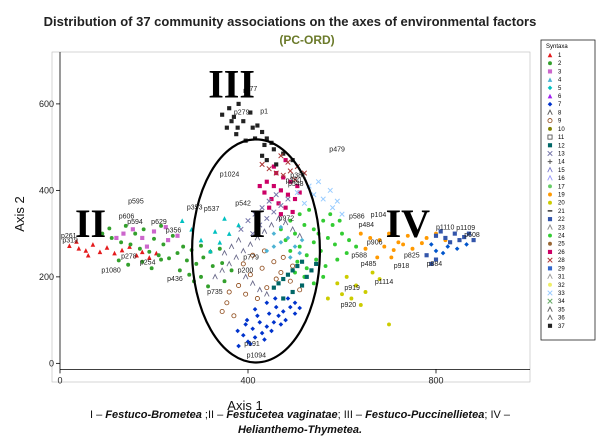 This screenshot has width=600, height=443. I want to click on point-label: p1109, so click(465, 228).